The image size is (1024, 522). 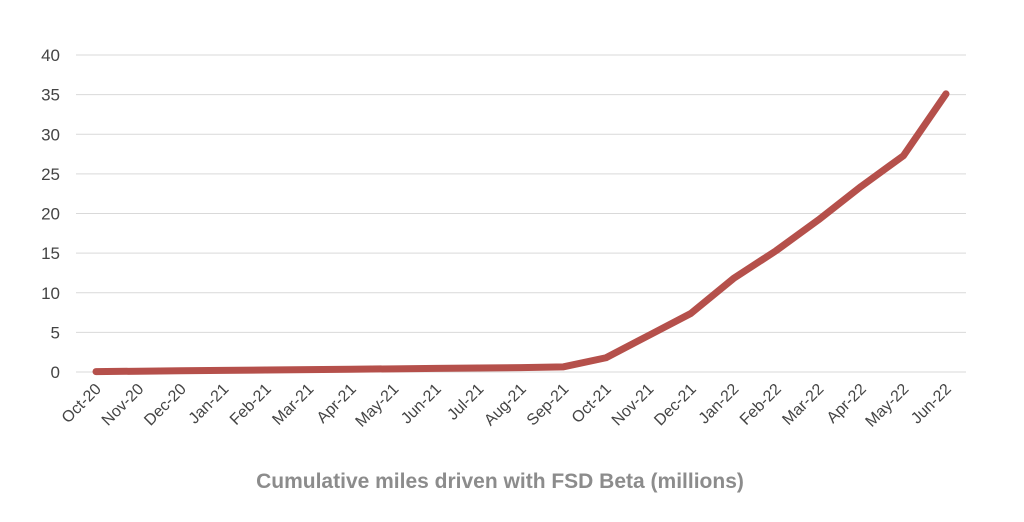 I want to click on y-tick-label: 5, so click(x=55, y=332).